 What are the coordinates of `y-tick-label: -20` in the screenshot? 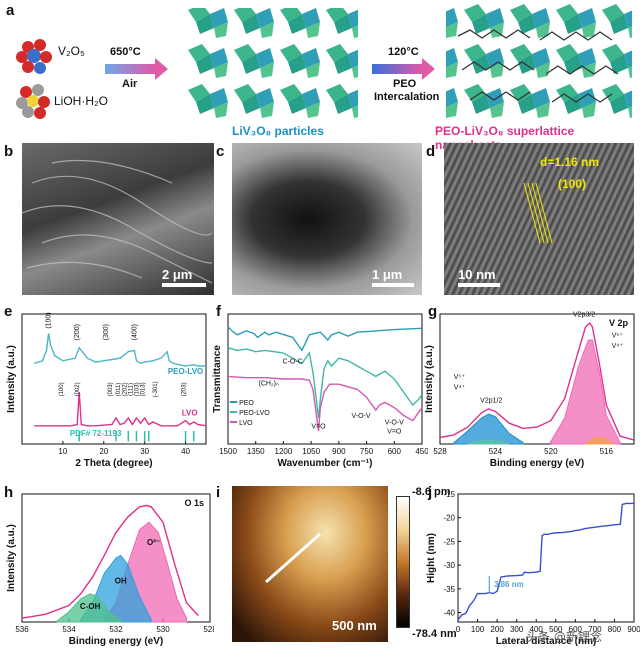 It's located at (449, 518).